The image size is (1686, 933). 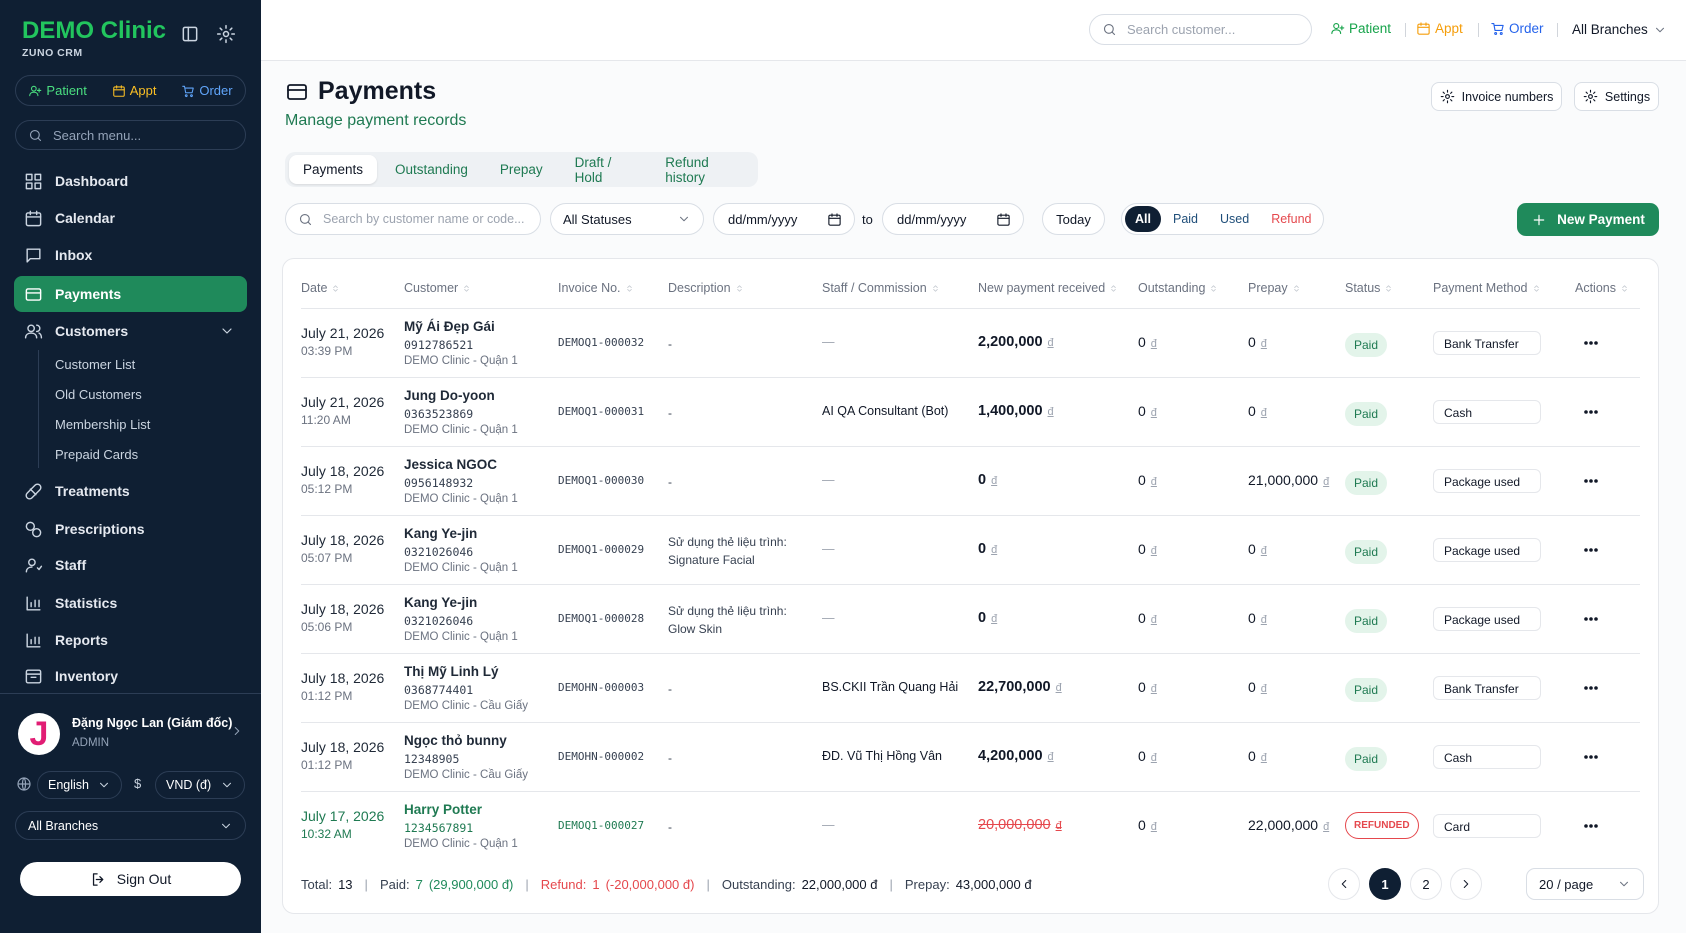 I want to click on menu-item: Customers, so click(x=130, y=331).